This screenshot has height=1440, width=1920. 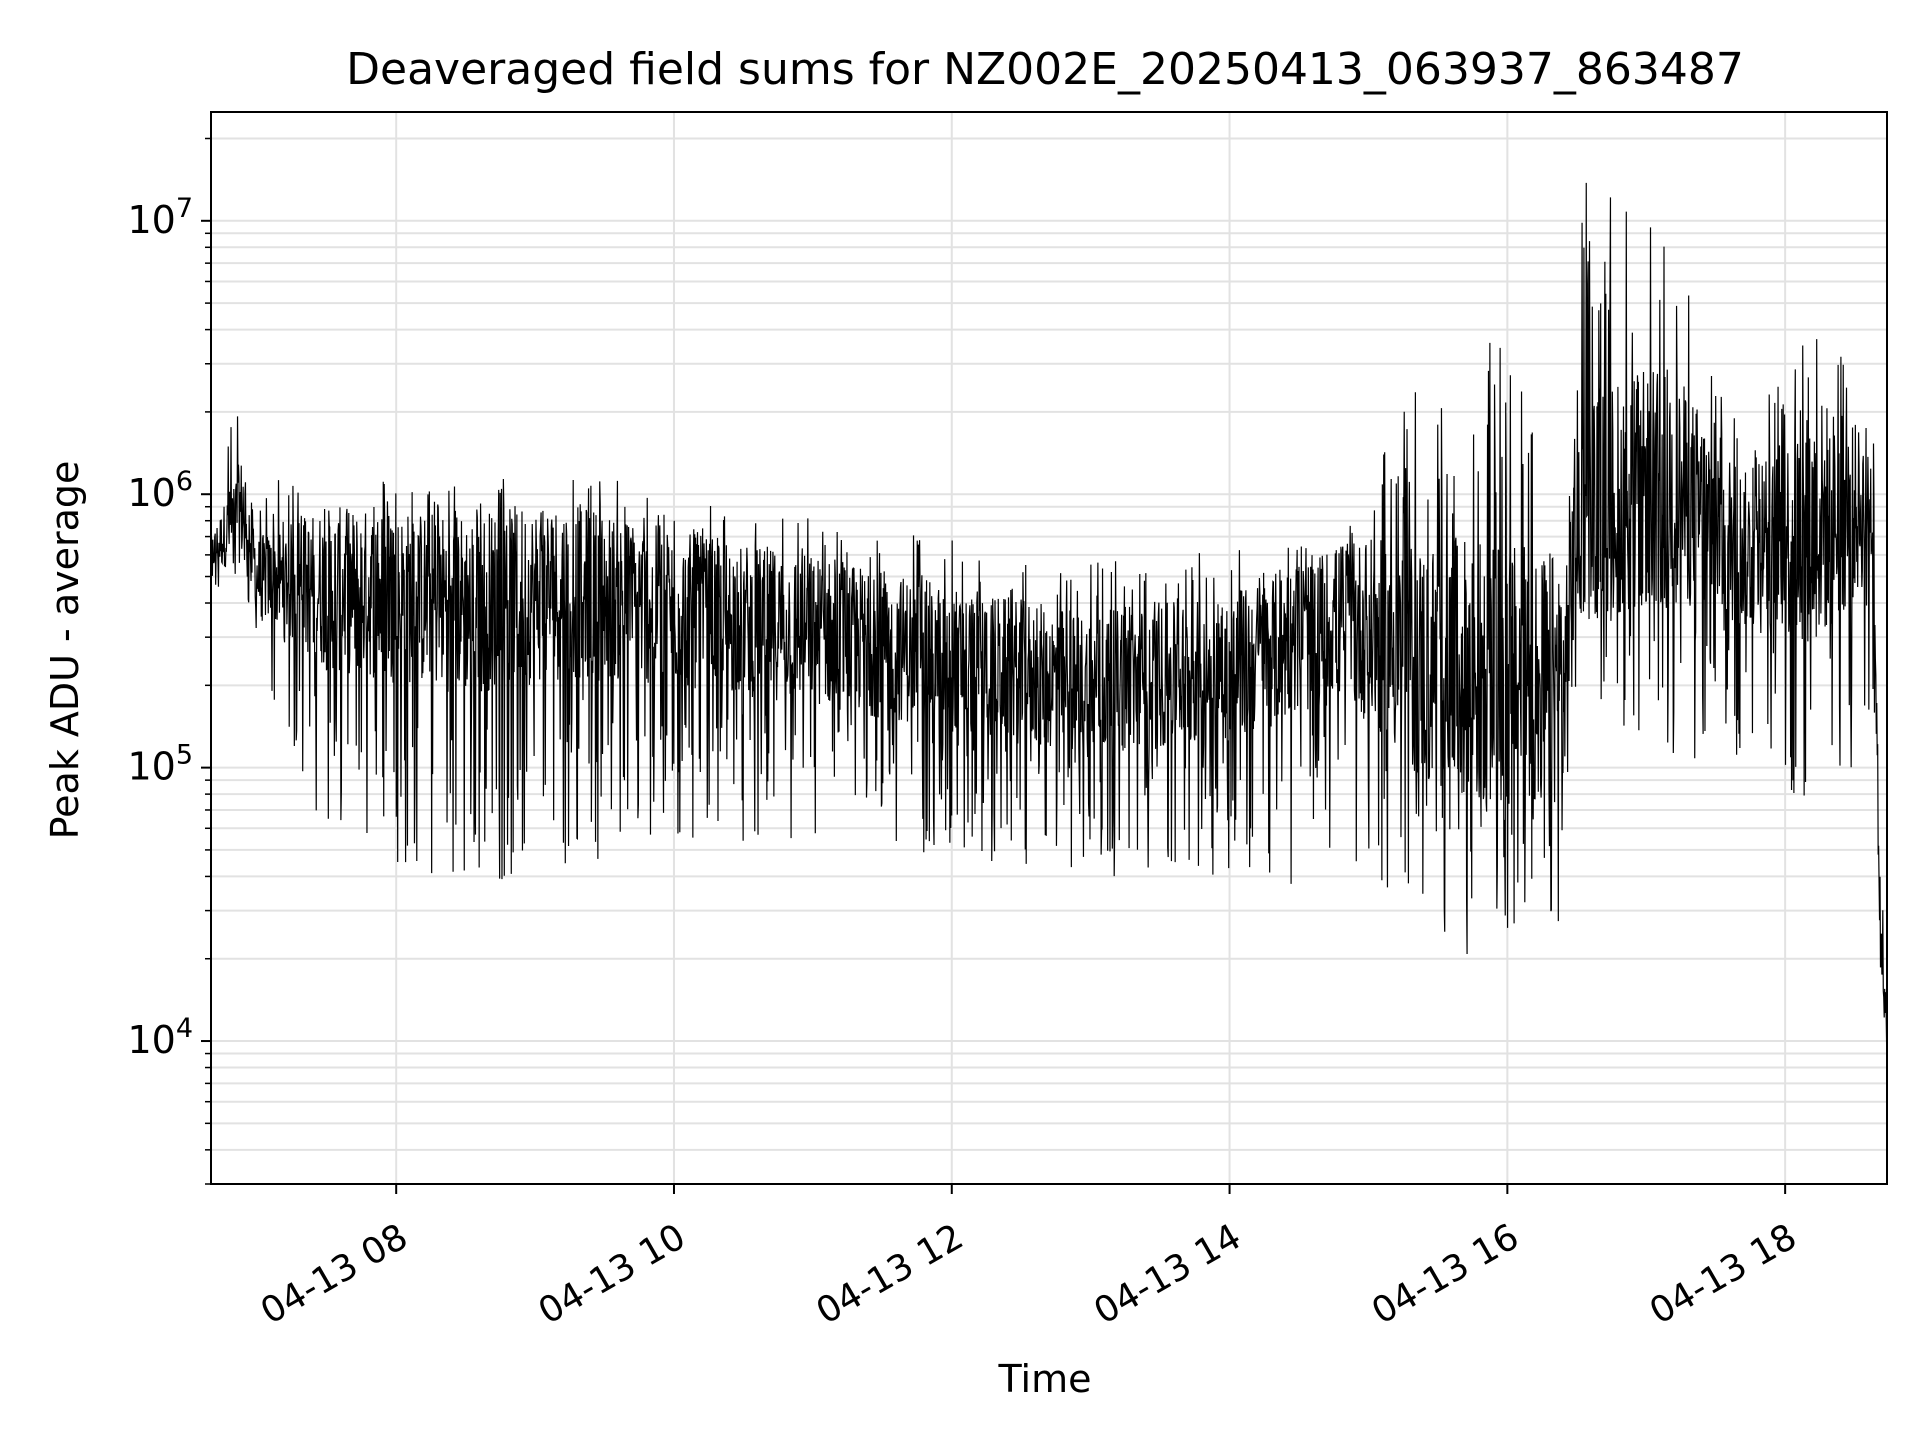 What do you see at coordinates (169, 661) in the screenshot?
I see `y-axis: 104 105 106 107` at bounding box center [169, 661].